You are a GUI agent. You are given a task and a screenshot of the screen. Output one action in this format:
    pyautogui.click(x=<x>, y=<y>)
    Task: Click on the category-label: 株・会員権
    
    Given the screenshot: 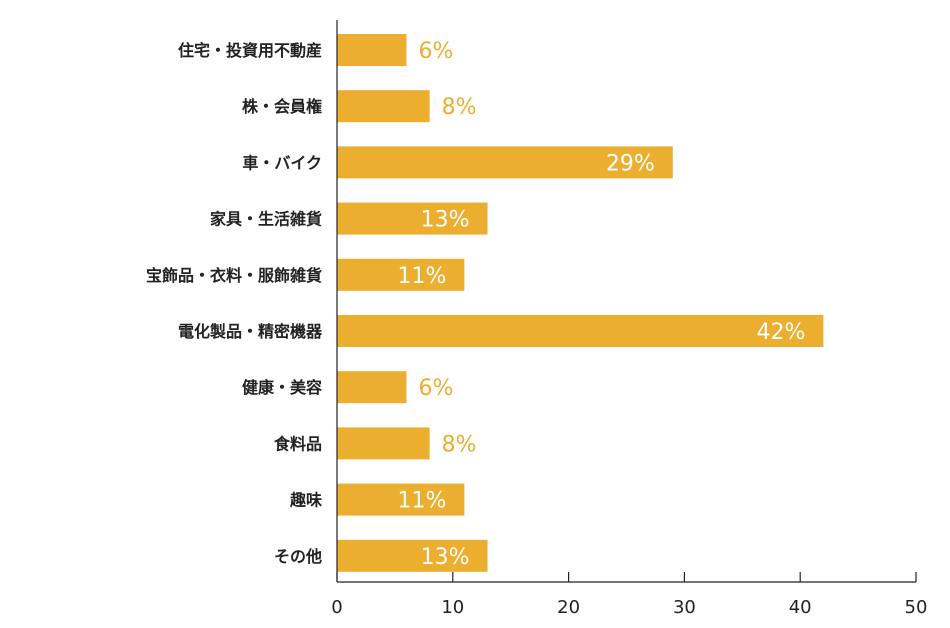 What is the action you would take?
    pyautogui.click(x=282, y=106)
    